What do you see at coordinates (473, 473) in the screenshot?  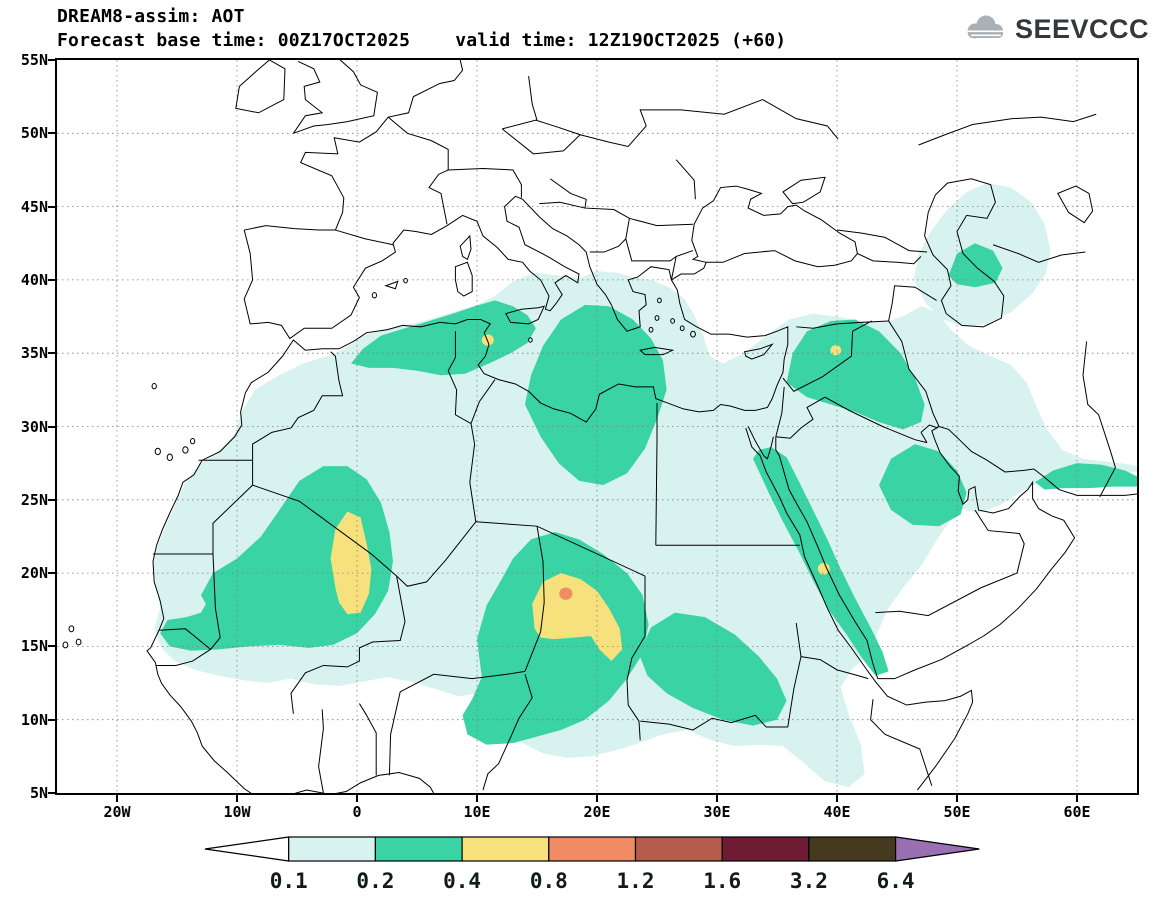 I see `border-algeria-libya` at bounding box center [473, 473].